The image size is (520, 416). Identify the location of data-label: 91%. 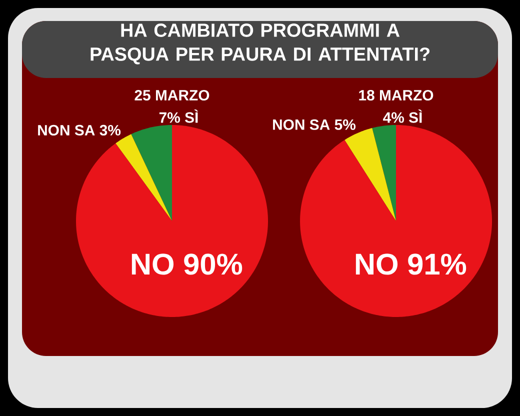
(437, 264).